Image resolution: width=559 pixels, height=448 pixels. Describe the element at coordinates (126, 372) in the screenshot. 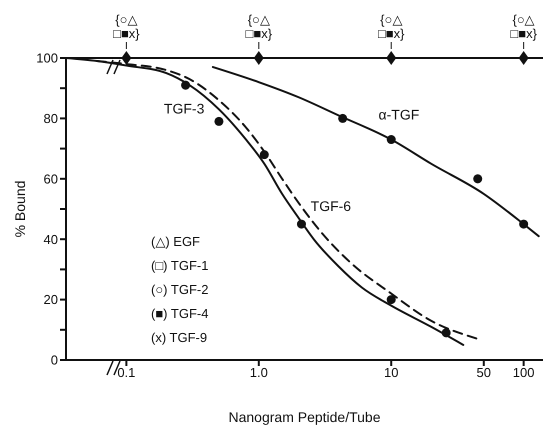

I see `x-tick-label: 0.1` at that location.